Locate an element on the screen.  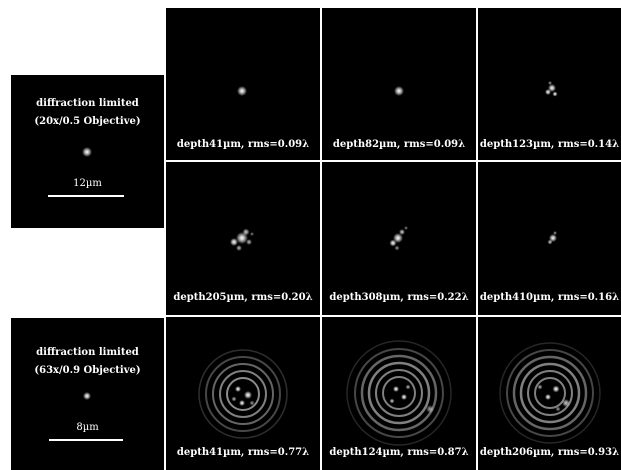
psf-panel-r1c1: depth41µm, rms=0.09λ is located at coordinates (243, 84).